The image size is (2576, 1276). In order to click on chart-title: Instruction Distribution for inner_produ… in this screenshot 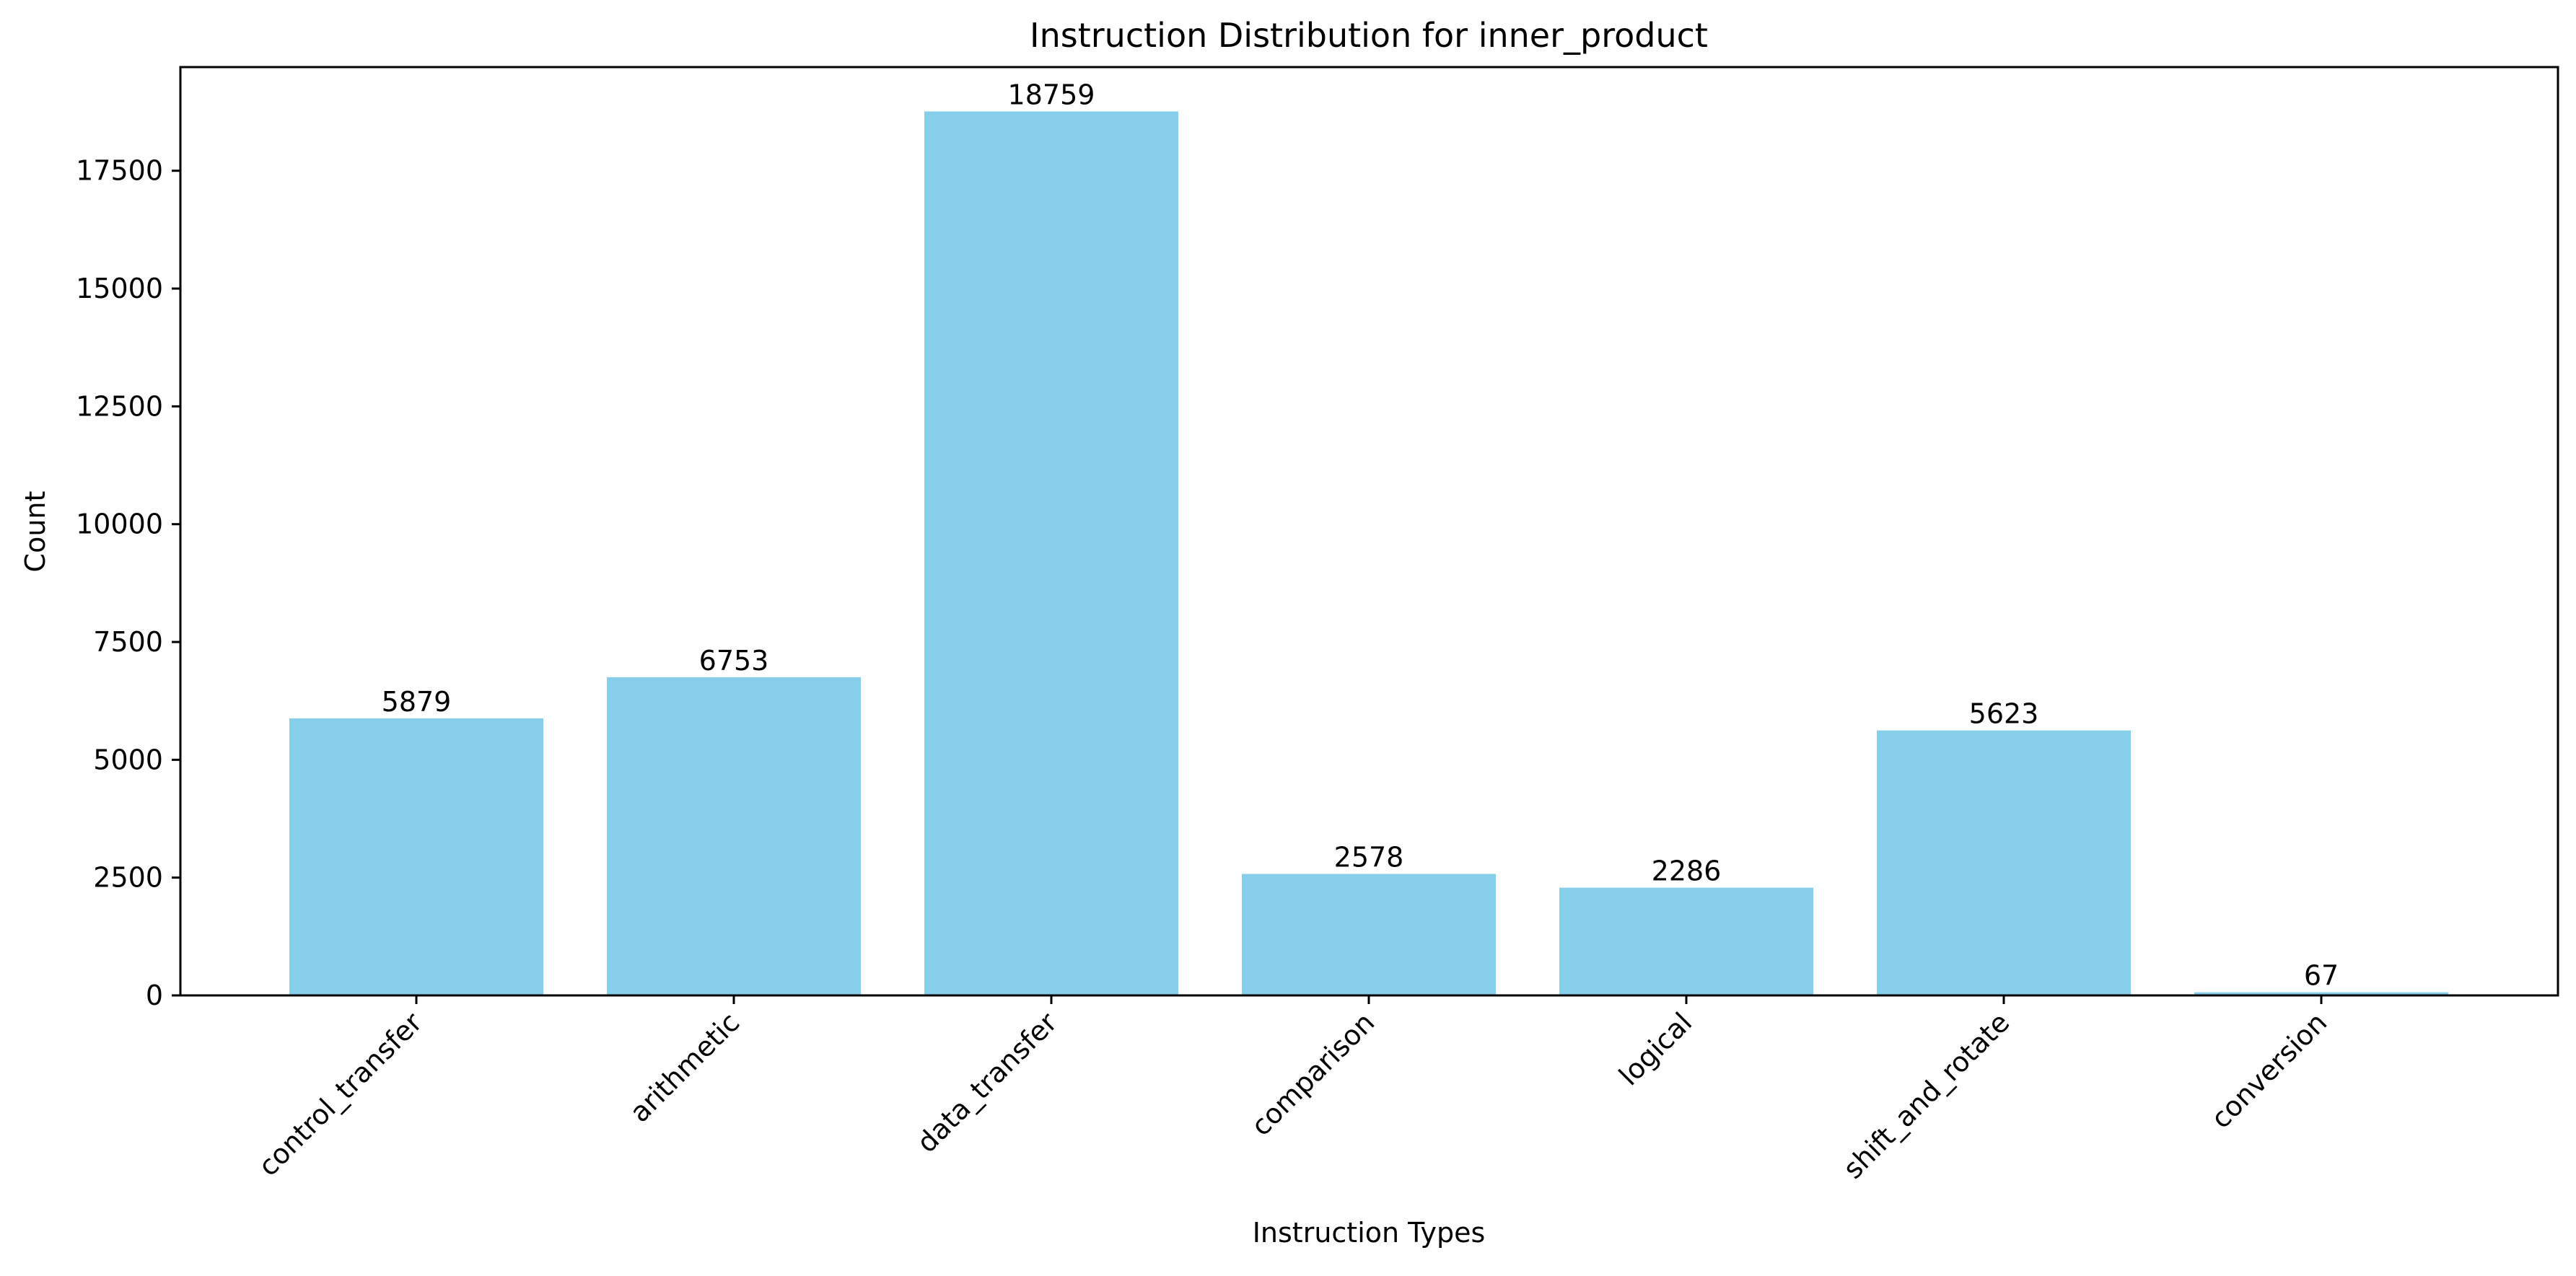, I will do `click(1369, 35)`.